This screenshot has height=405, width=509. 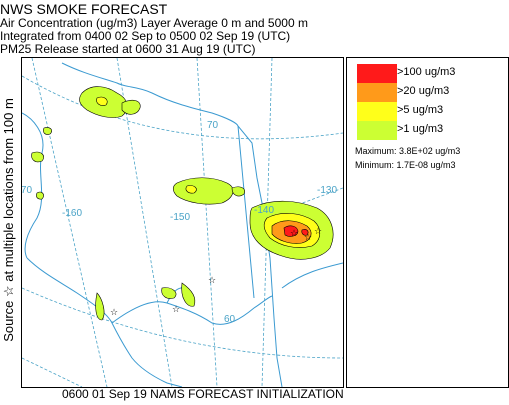 What do you see at coordinates (377, 130) in the screenshot?
I see `legend-swatch-gt1` at bounding box center [377, 130].